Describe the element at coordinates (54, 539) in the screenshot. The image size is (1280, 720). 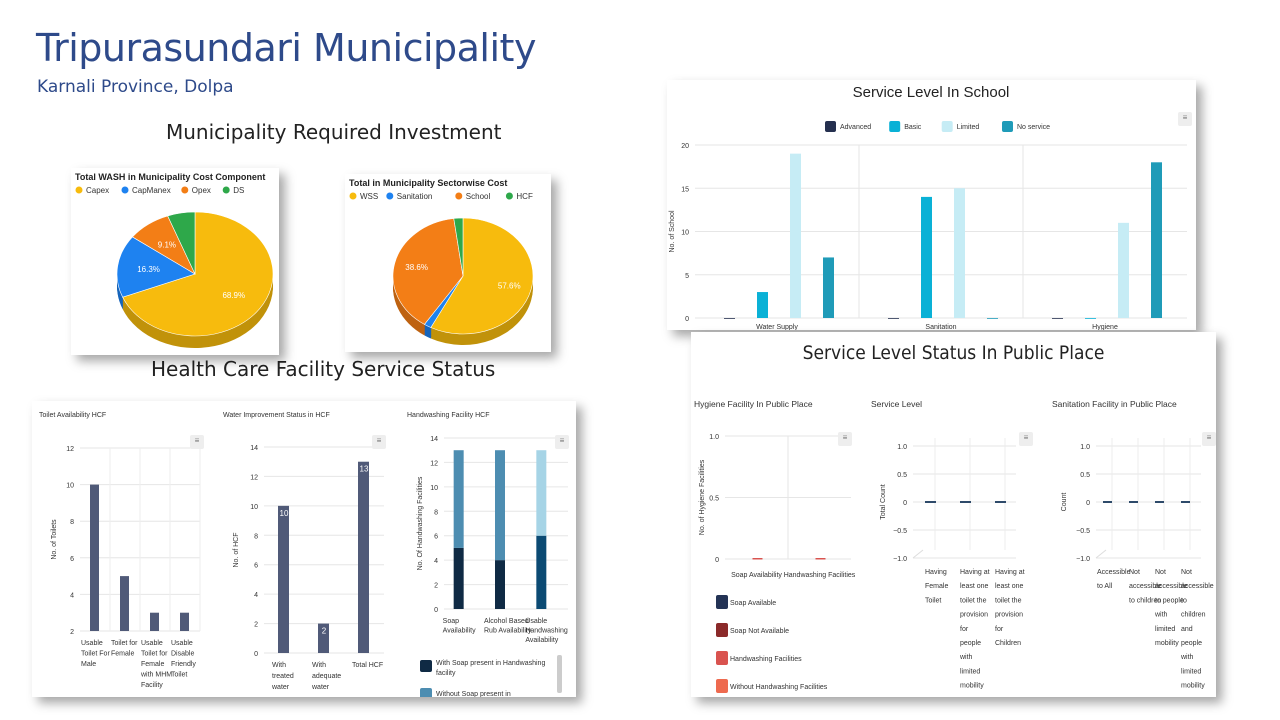
I see `y-axis-label: No. of Toilets` at that location.